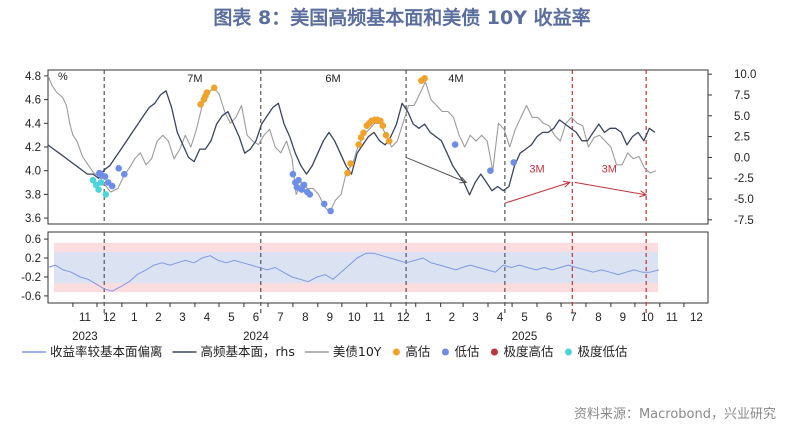  I want to click on legend-label: 高频基本面，rhs, so click(248, 351).